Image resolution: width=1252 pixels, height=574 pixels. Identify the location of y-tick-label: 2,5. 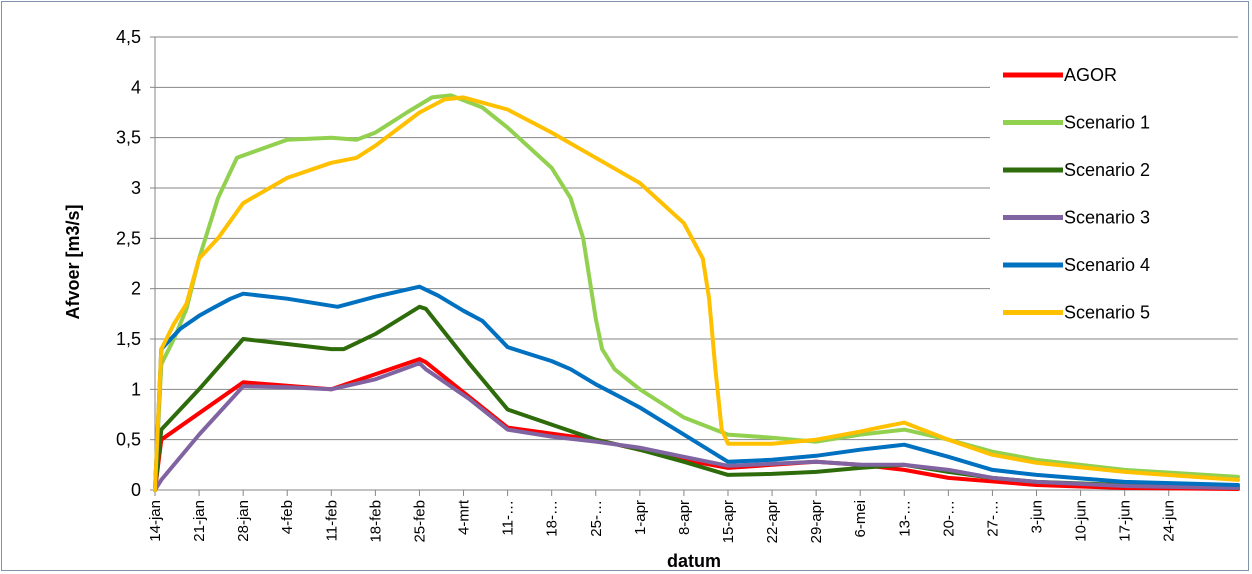
(128, 238).